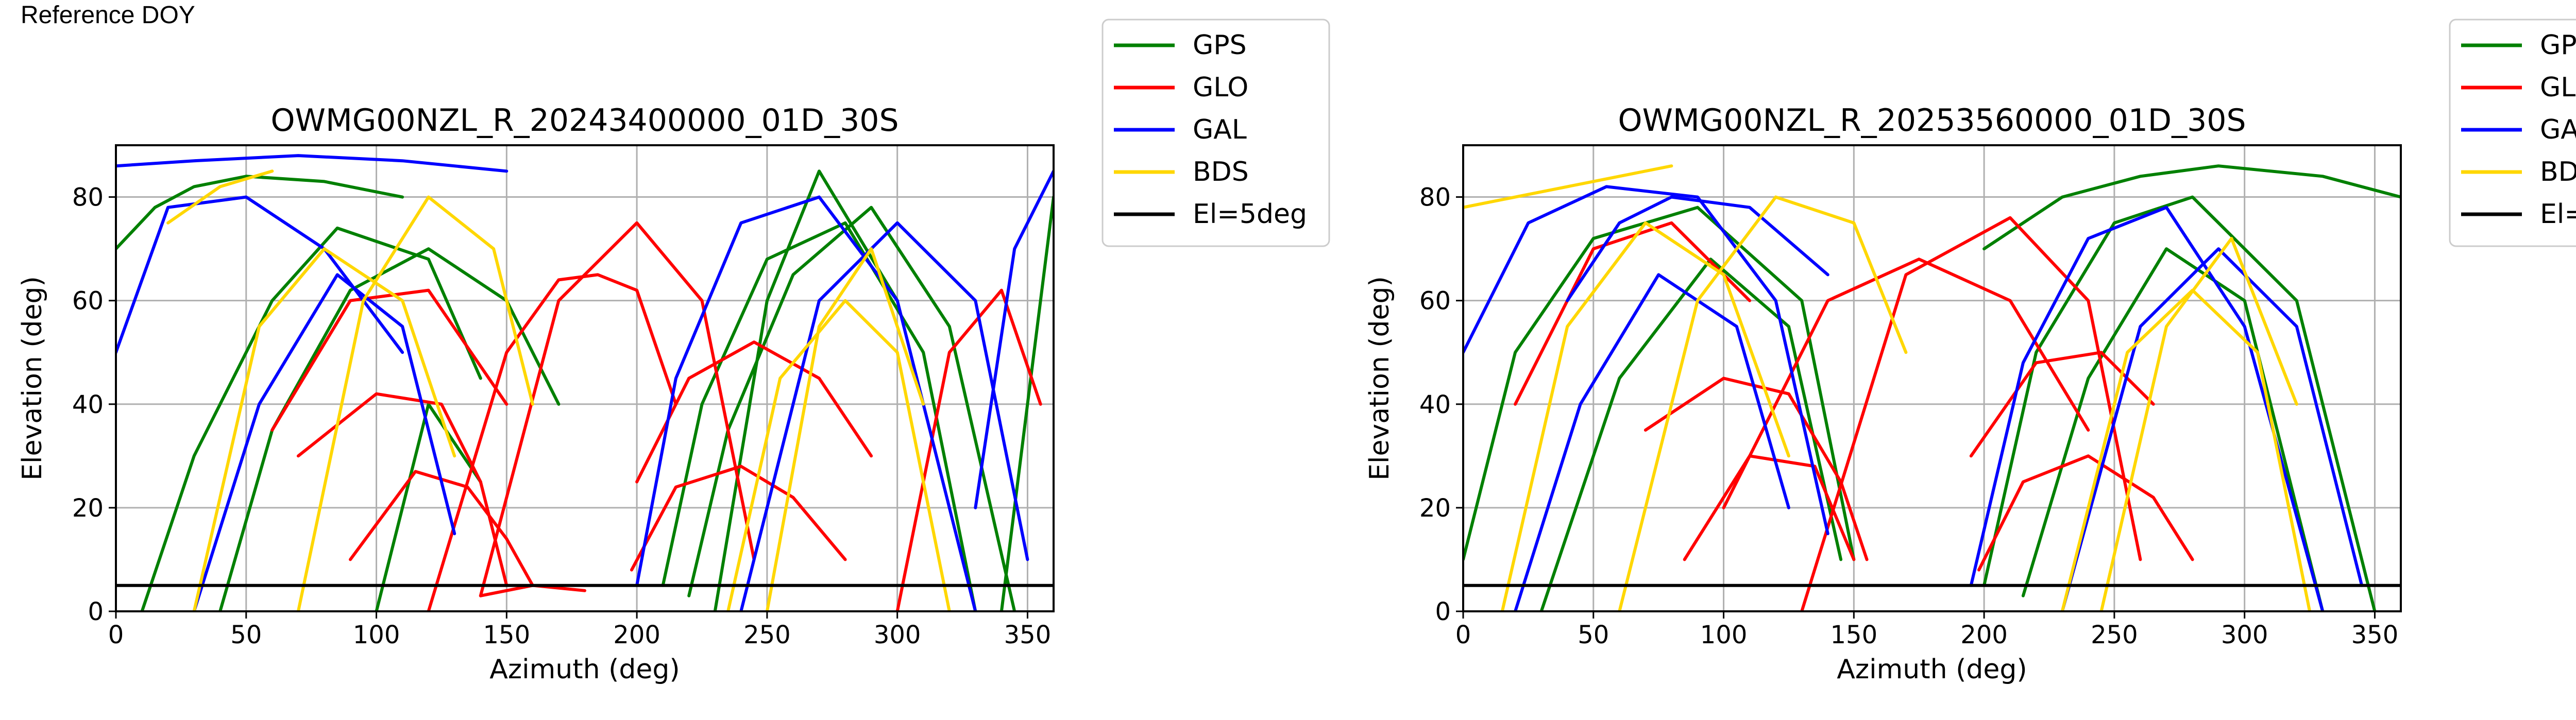 Image resolution: width=2576 pixels, height=720 pixels. What do you see at coordinates (108, 15) in the screenshot?
I see `figure-header: Reference DOY` at bounding box center [108, 15].